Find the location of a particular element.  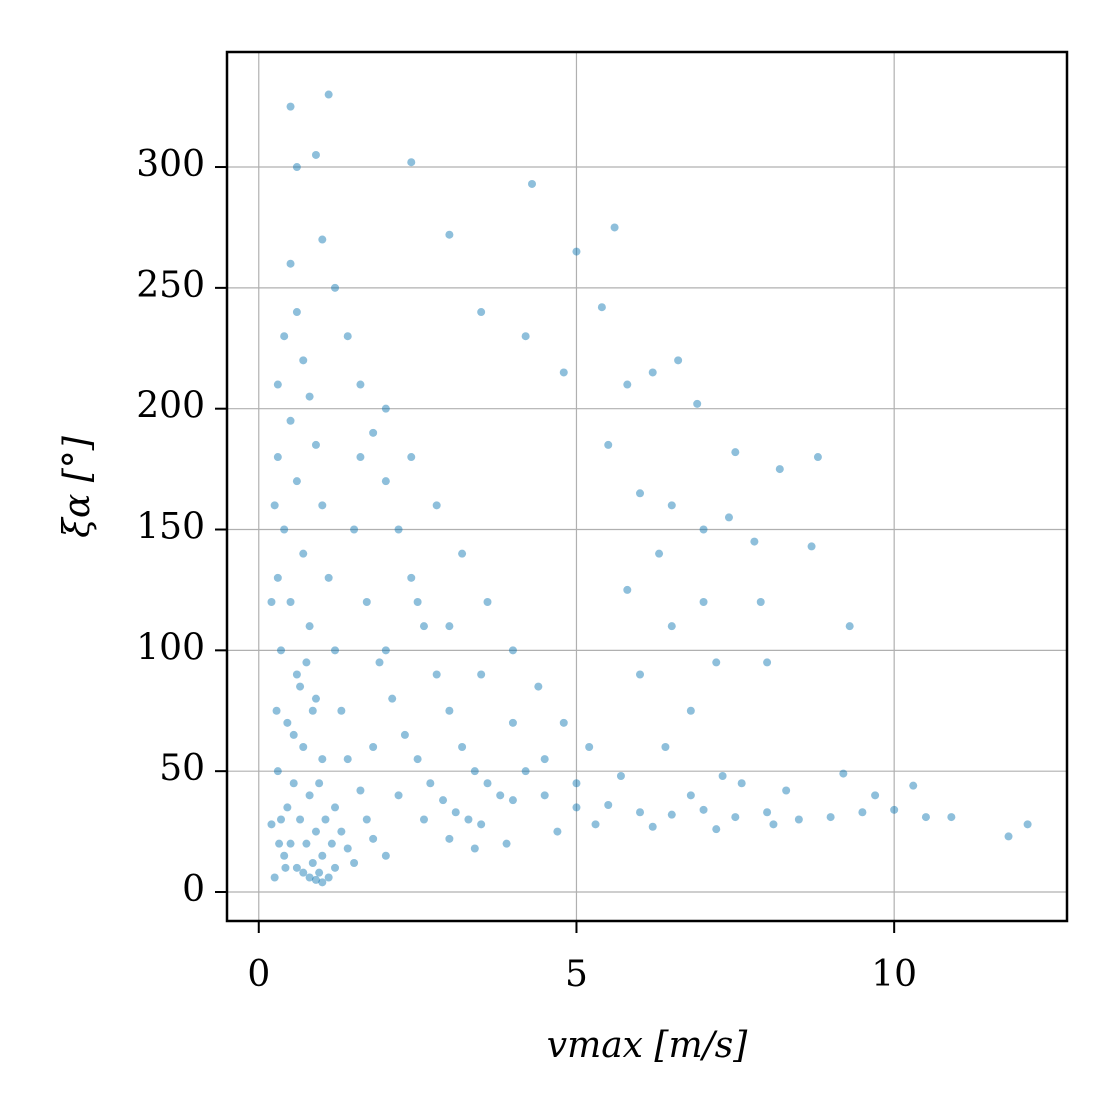

y-tick-label: 50 is located at coordinates (182, 768).